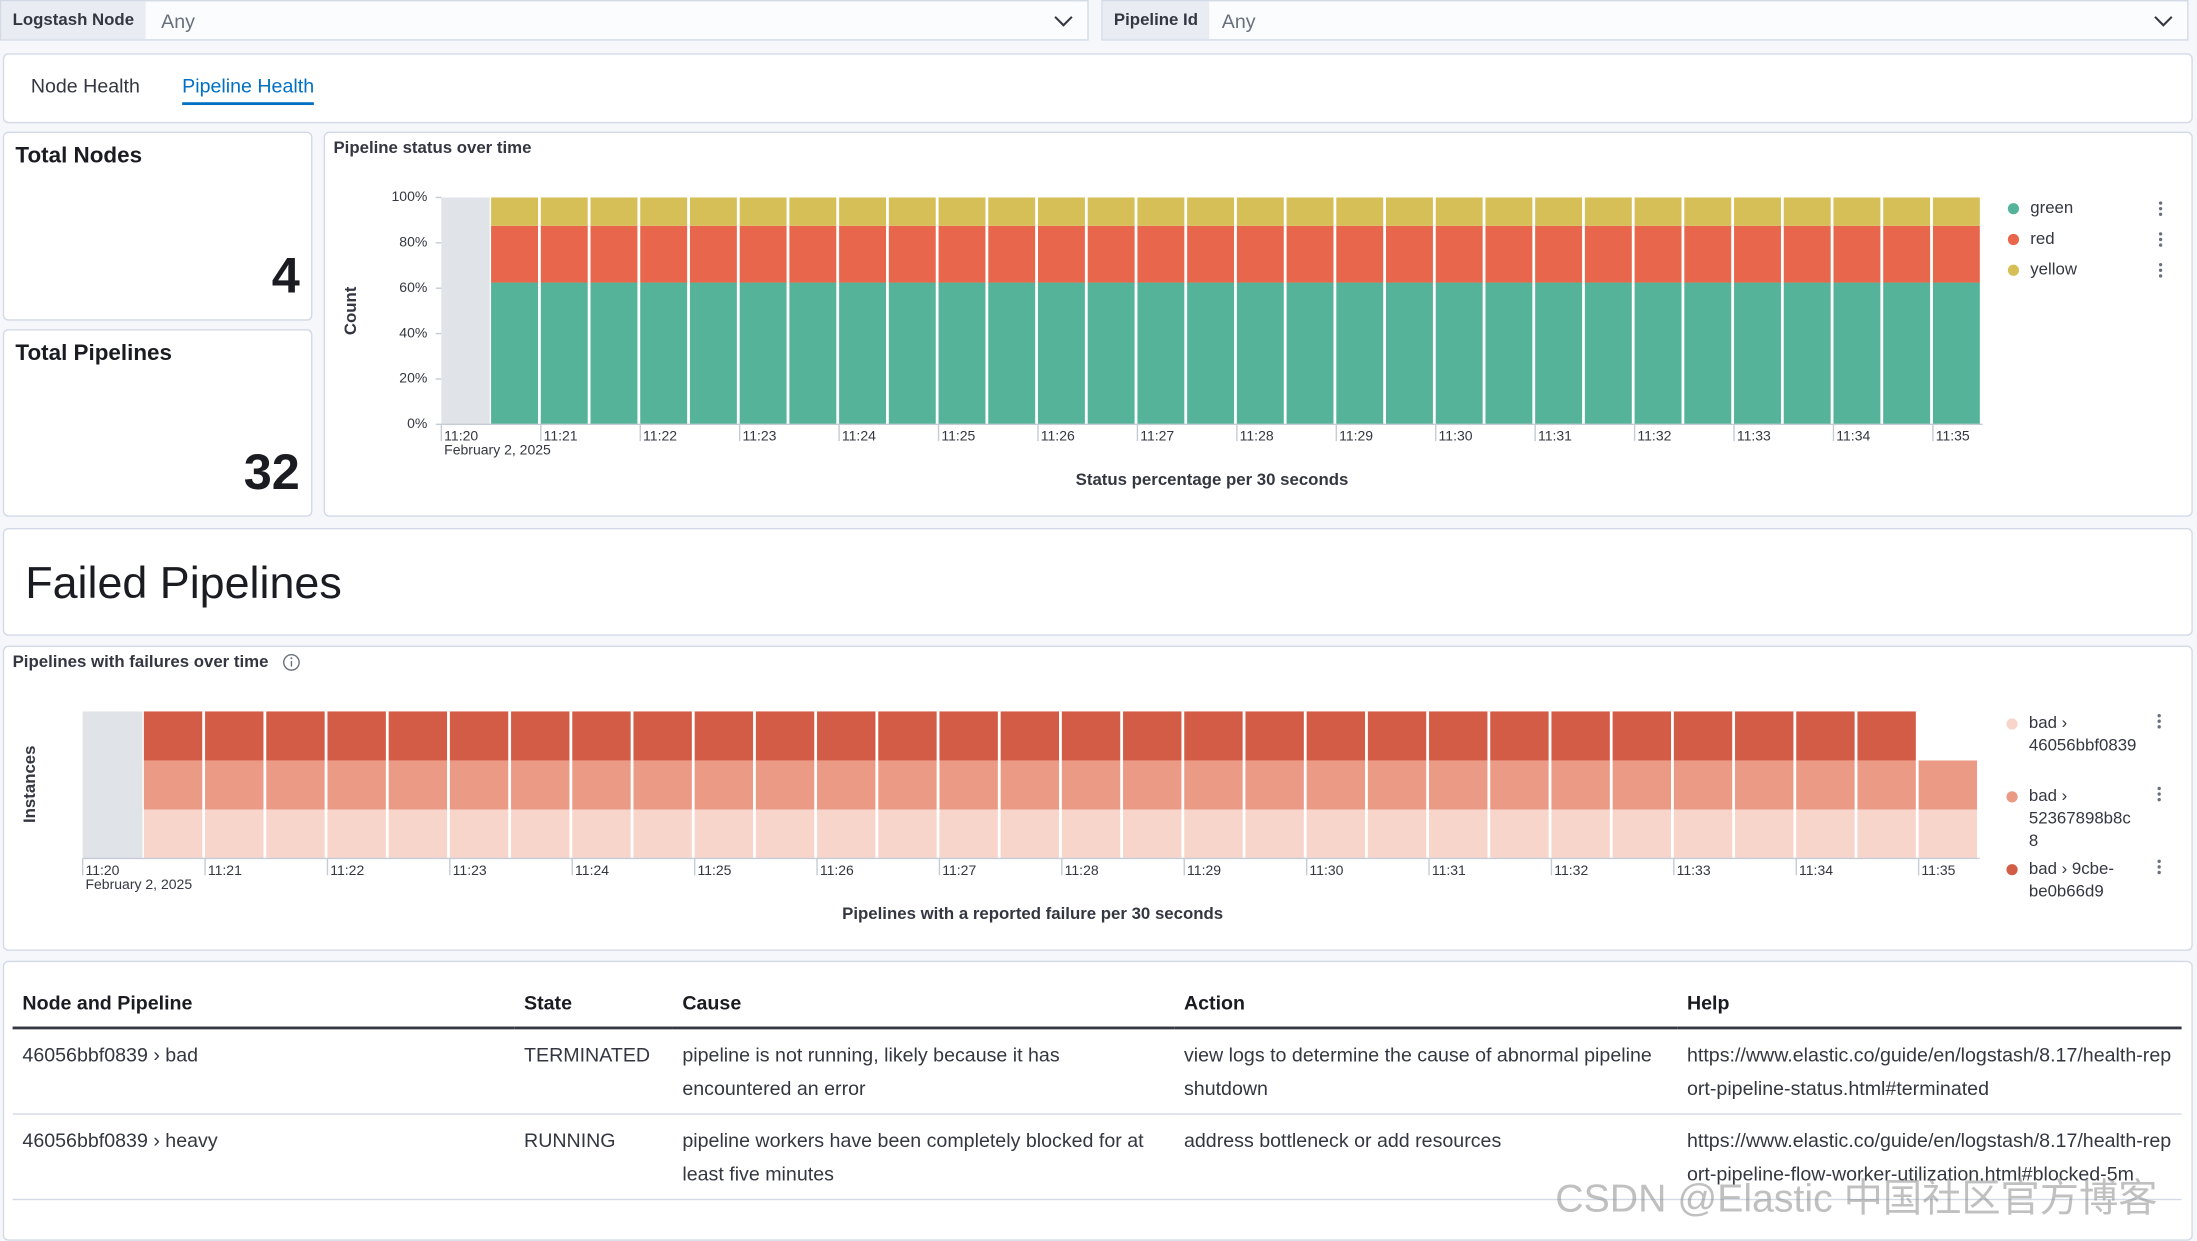 The width and height of the screenshot is (2197, 1241). What do you see at coordinates (1426, 1004) in the screenshot?
I see `column-header: Action` at bounding box center [1426, 1004].